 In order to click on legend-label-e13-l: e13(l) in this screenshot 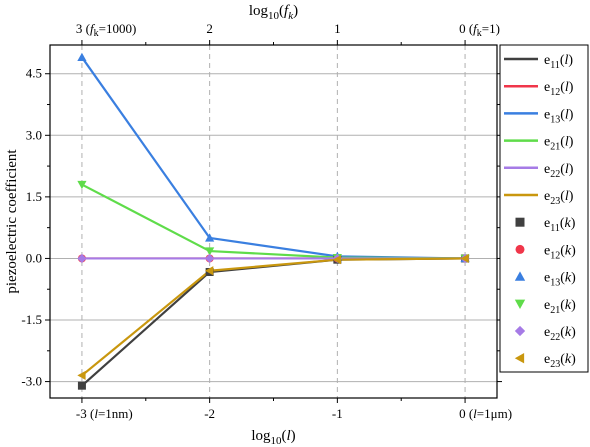, I will do `click(559, 116)`.